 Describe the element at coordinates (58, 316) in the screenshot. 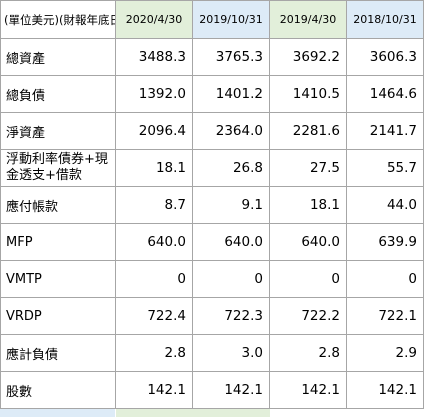

I see `row-label-cell: VRDP` at that location.